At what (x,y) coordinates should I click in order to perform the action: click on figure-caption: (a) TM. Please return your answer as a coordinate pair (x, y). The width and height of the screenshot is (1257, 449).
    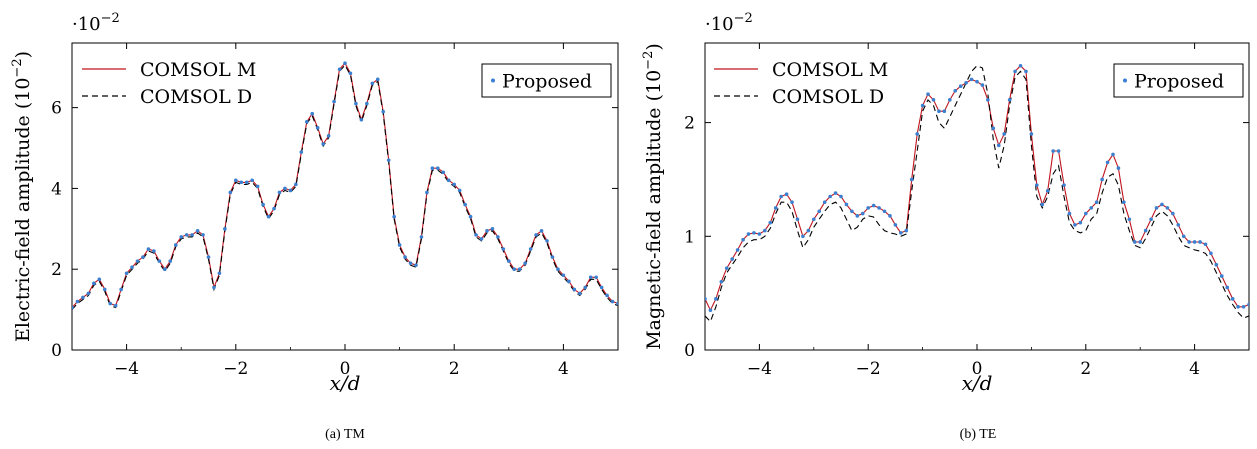
    Looking at the image, I should click on (345, 434).